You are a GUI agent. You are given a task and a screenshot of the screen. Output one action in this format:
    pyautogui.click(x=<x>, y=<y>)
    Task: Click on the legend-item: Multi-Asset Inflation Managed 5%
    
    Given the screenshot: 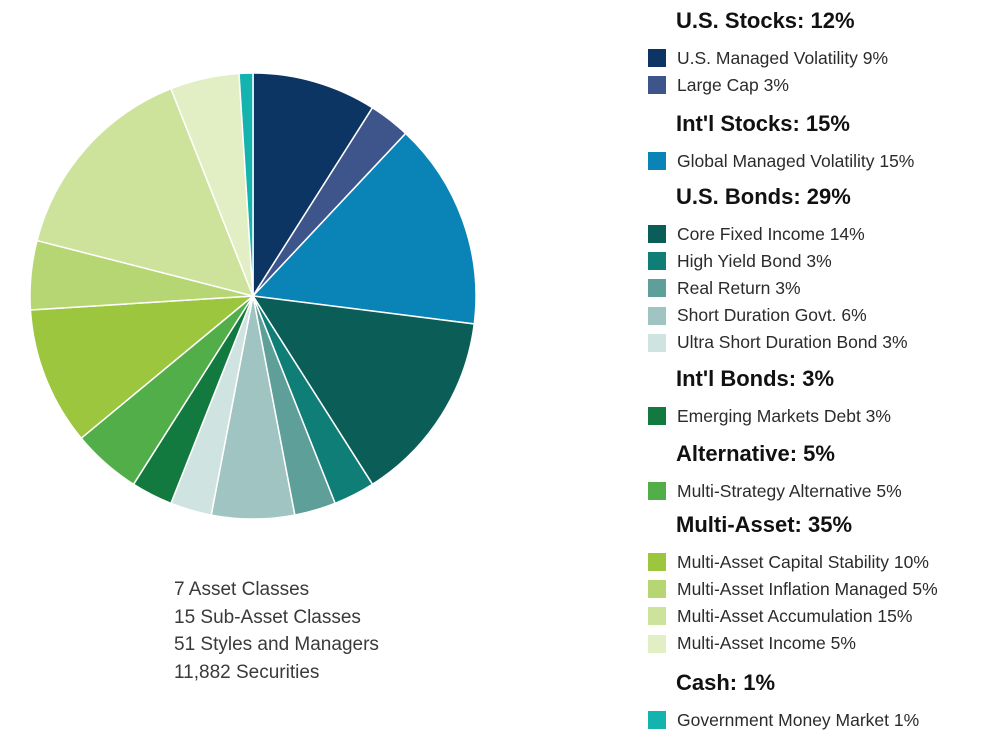 What is the action you would take?
    pyautogui.click(x=793, y=589)
    